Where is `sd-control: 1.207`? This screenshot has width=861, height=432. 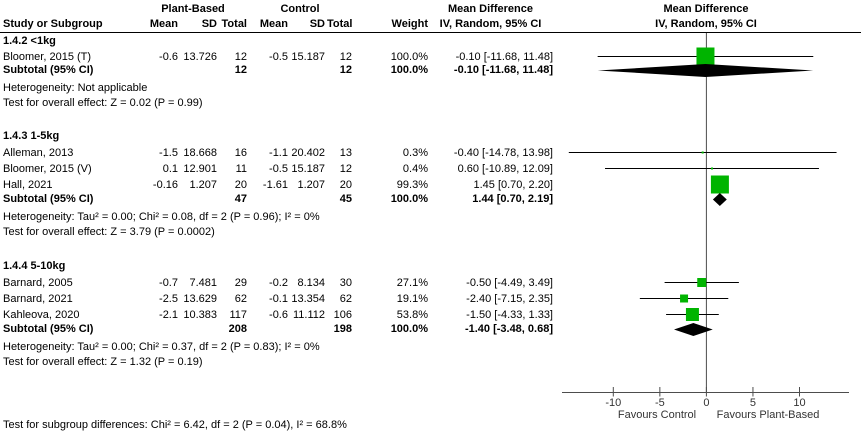 sd-control: 1.207 is located at coordinates (311, 185).